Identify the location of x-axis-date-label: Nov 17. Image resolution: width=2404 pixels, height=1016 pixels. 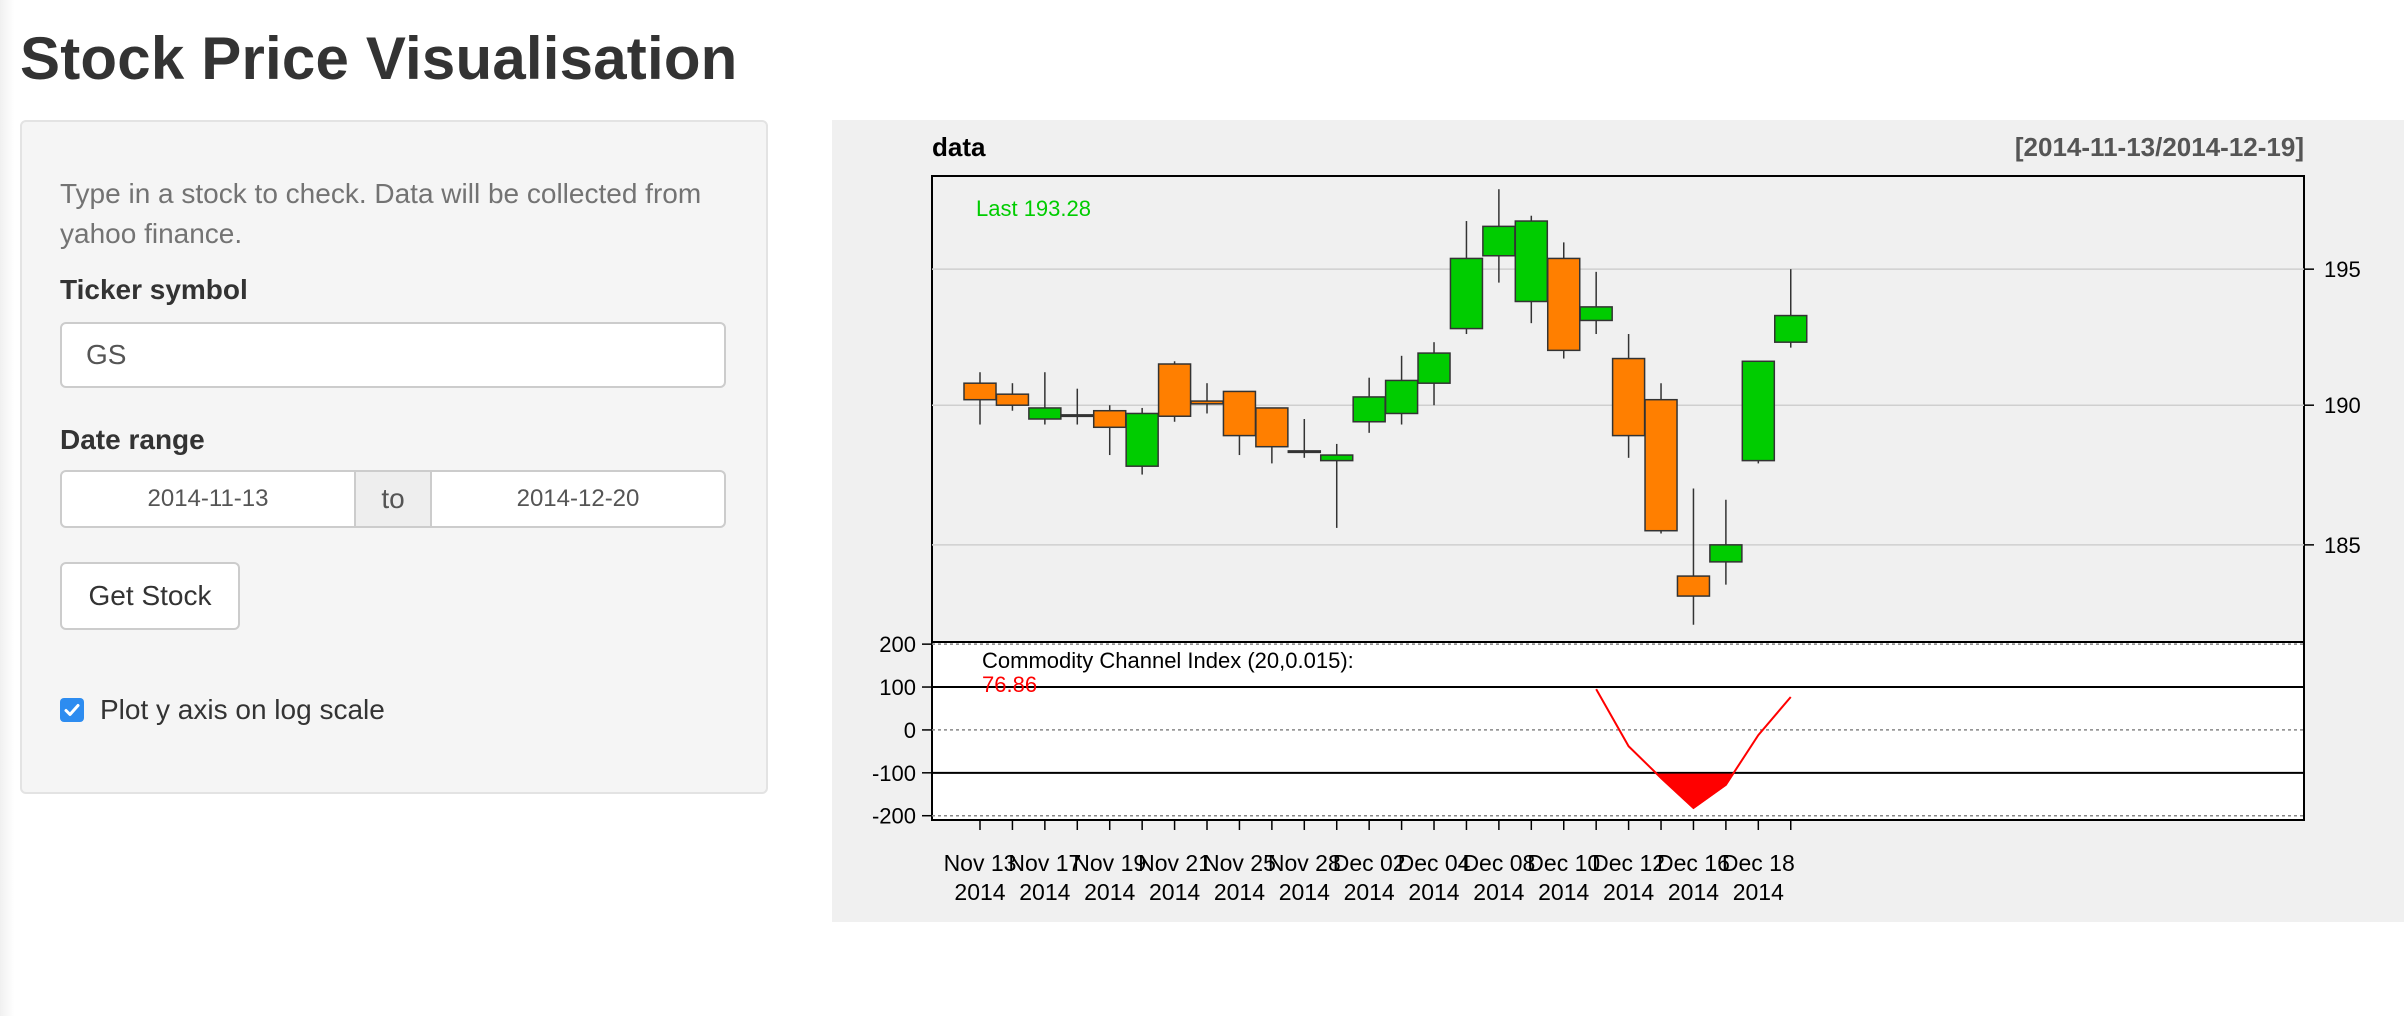
(1044, 863).